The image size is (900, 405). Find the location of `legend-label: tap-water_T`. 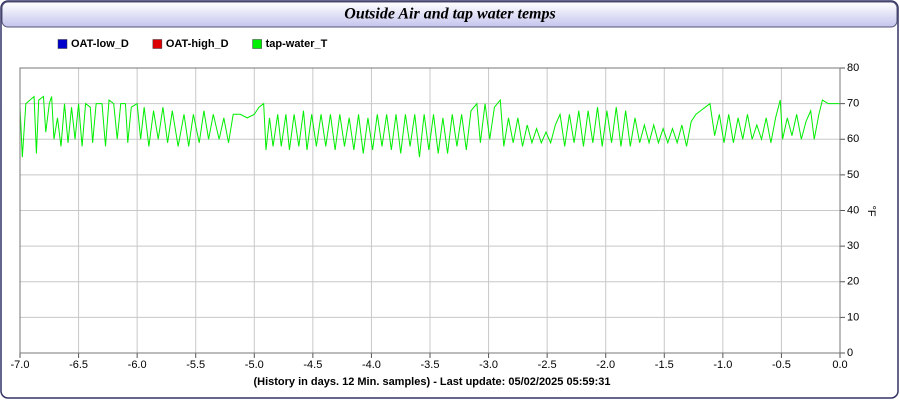

legend-label: tap-water_T is located at coordinates (297, 44).